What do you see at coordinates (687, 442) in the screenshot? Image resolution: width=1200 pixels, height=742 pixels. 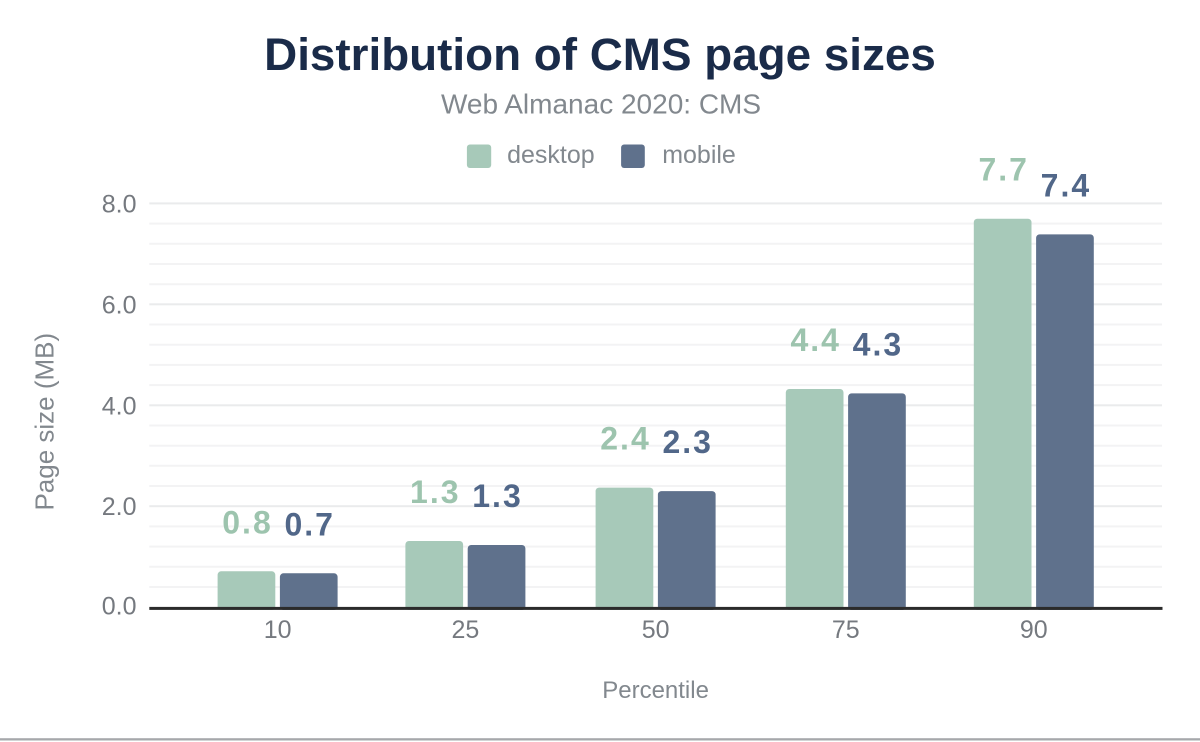 I see `svg-text: 2.3` at bounding box center [687, 442].